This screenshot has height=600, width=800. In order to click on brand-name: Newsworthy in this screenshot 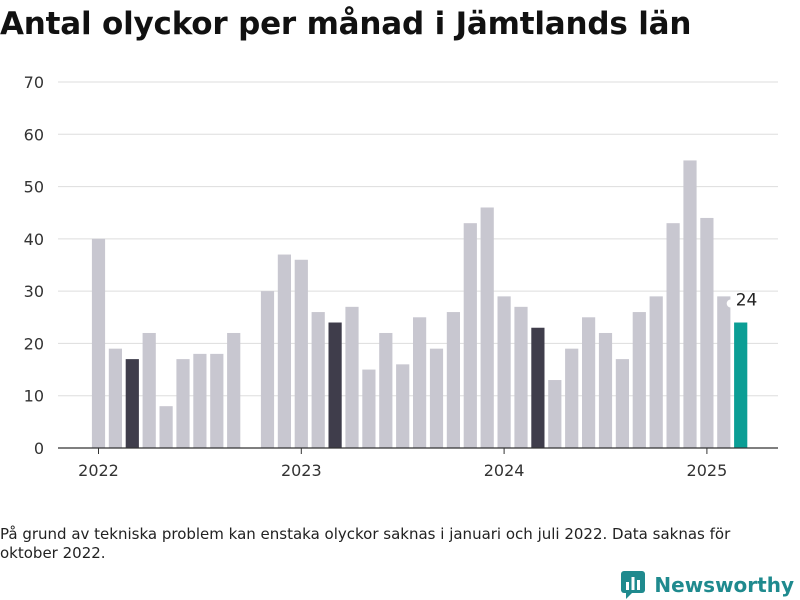, I will do `click(724, 585)`.